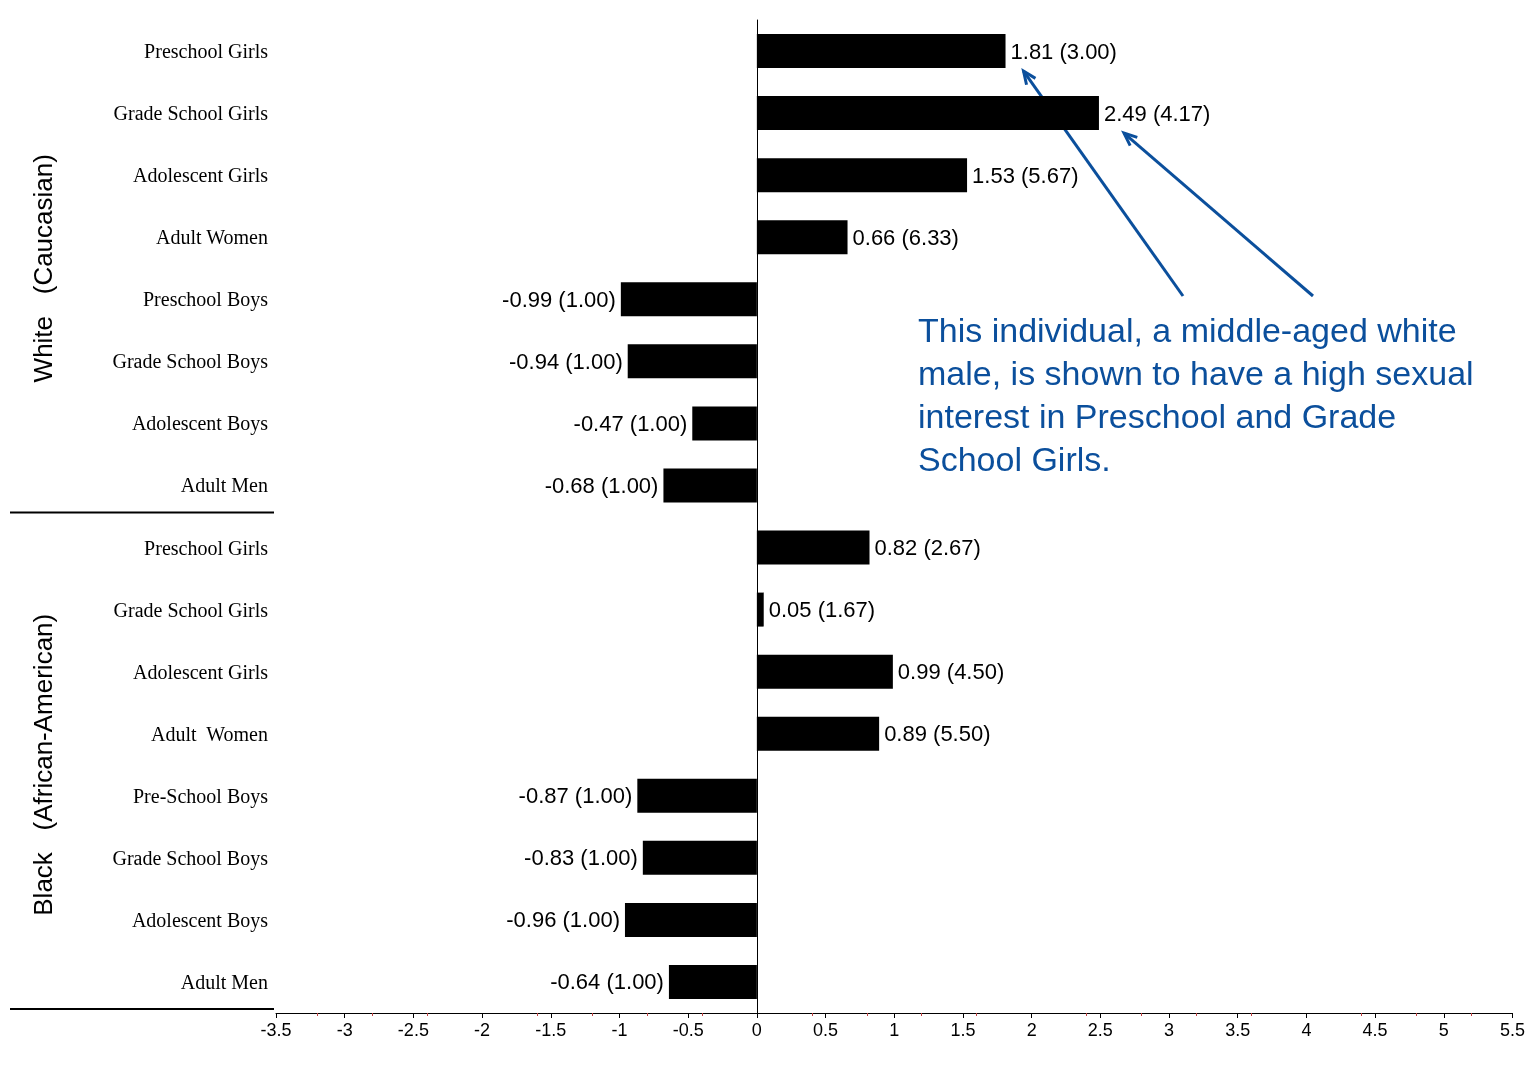 The image size is (1536, 1070). I want to click on y-tick-label: Preschool Boys, so click(206, 300).